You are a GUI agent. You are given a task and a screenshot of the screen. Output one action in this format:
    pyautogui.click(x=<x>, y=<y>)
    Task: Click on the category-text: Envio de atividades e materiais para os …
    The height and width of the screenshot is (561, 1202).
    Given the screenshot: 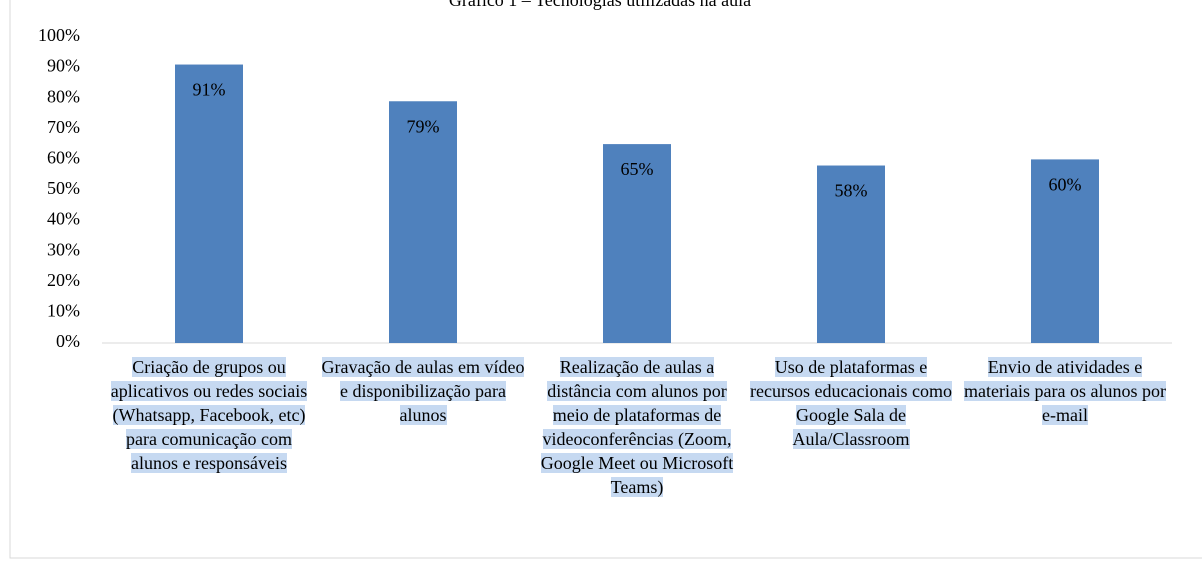 What is the action you would take?
    pyautogui.click(x=1065, y=391)
    